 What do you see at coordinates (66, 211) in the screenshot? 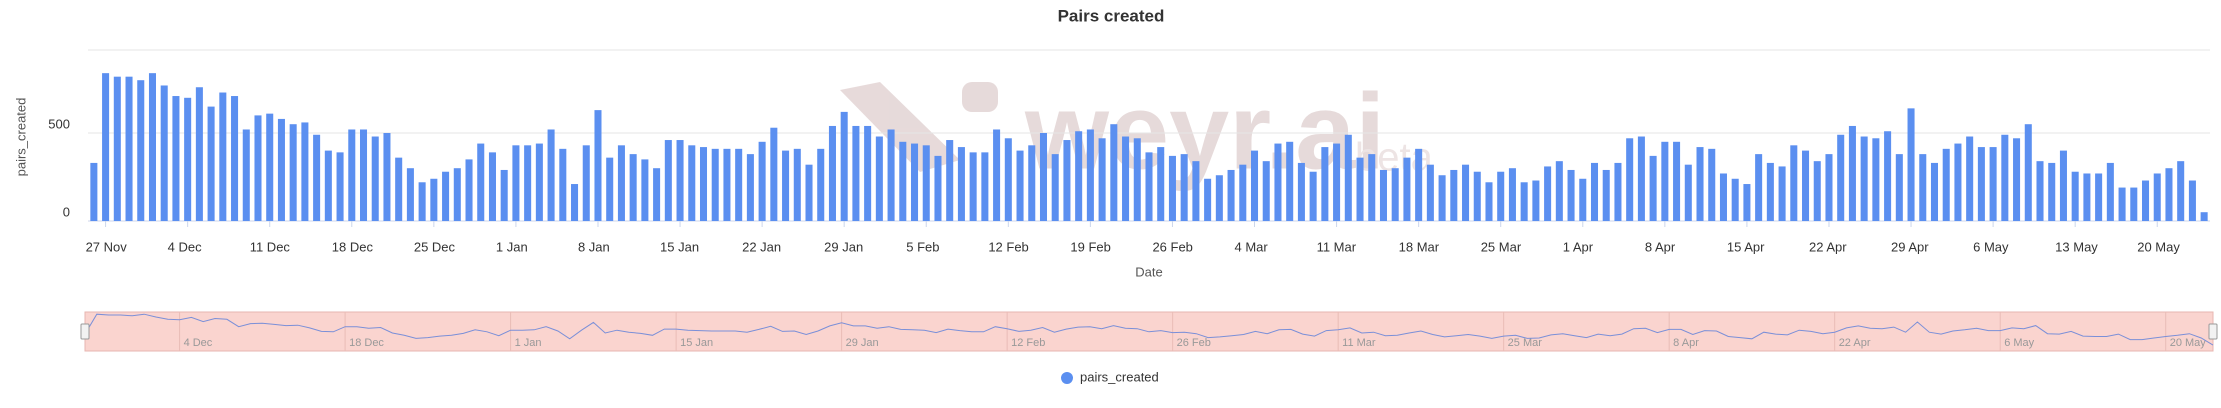
I see `y-tick-label: 0` at bounding box center [66, 211].